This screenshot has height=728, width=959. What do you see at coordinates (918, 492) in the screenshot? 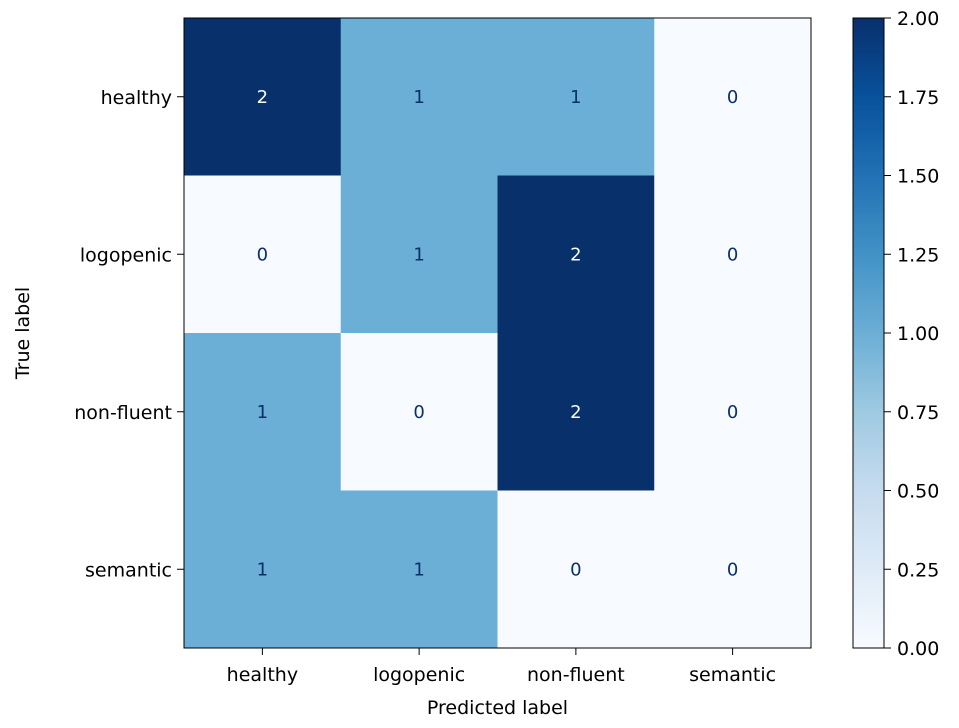
I see `colorbar-tick-label: 0.50` at bounding box center [918, 492].